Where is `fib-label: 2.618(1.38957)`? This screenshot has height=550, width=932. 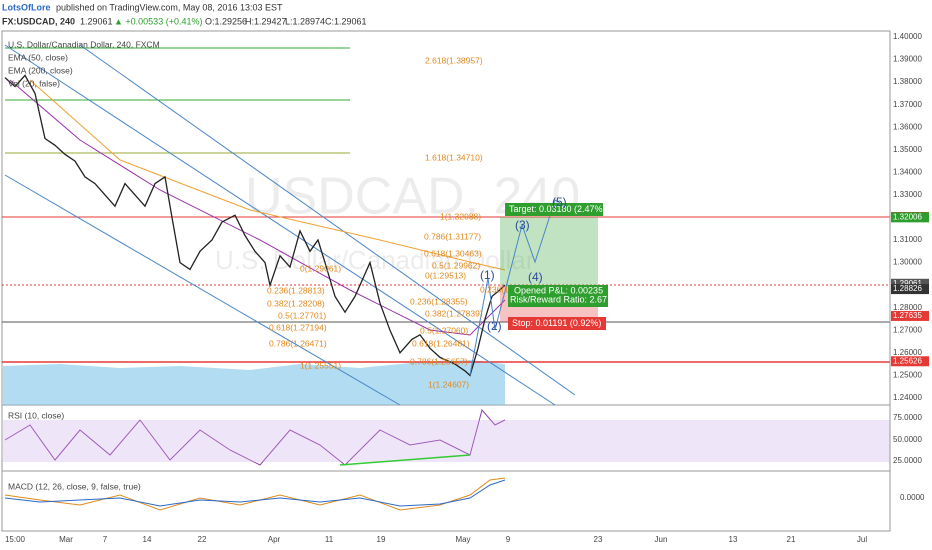 fib-label: 2.618(1.38957) is located at coordinates (454, 60).